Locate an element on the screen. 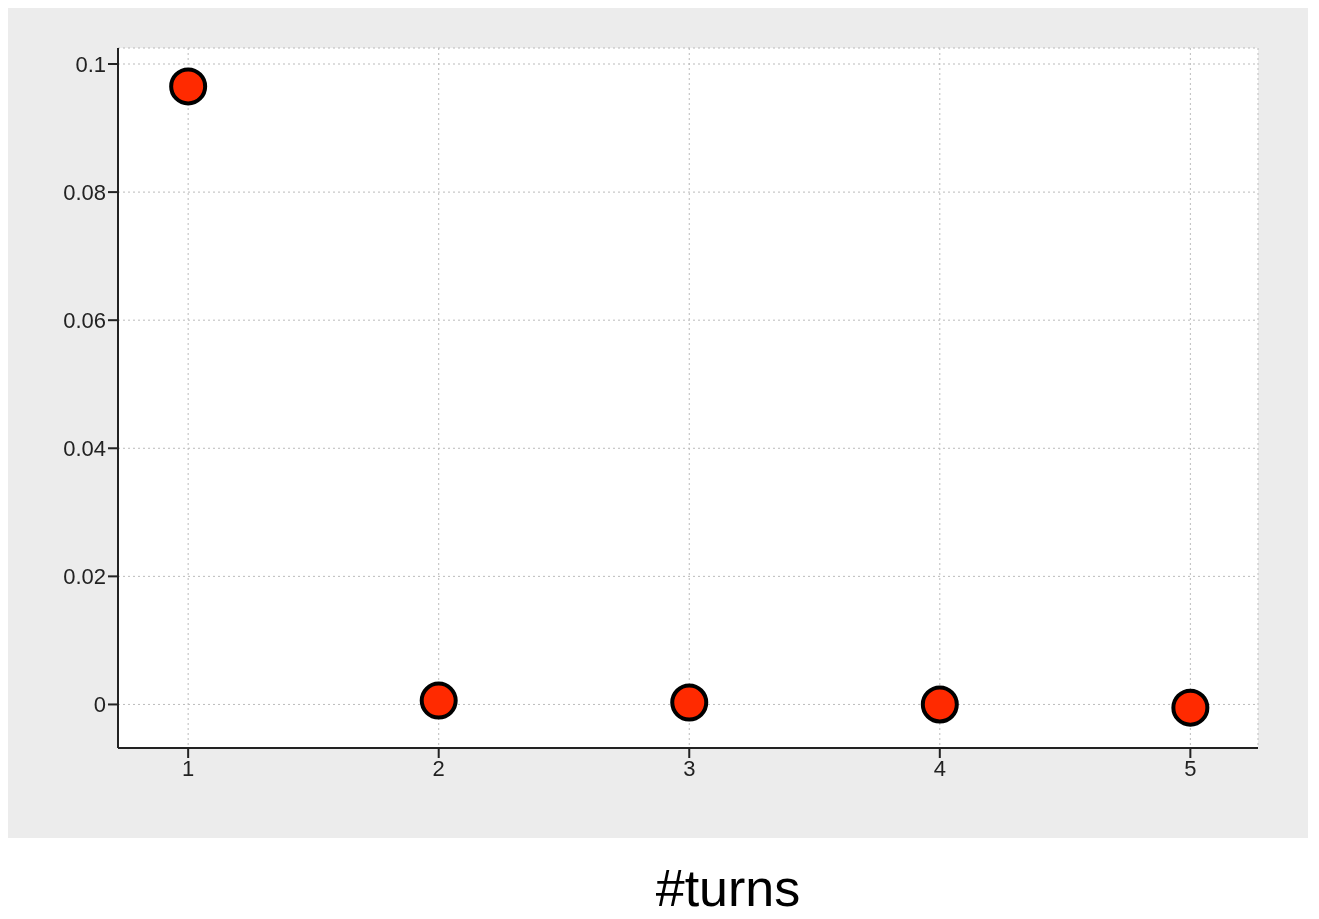 This screenshot has width=1319, height=919. y-tick-label: 0 is located at coordinates (99, 705).